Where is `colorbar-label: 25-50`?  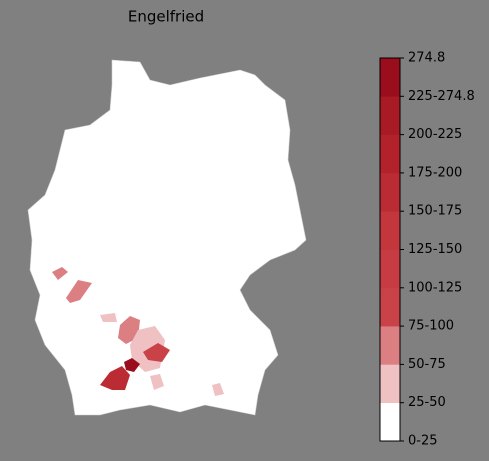 colorbar-label: 25-50 is located at coordinates (427, 402).